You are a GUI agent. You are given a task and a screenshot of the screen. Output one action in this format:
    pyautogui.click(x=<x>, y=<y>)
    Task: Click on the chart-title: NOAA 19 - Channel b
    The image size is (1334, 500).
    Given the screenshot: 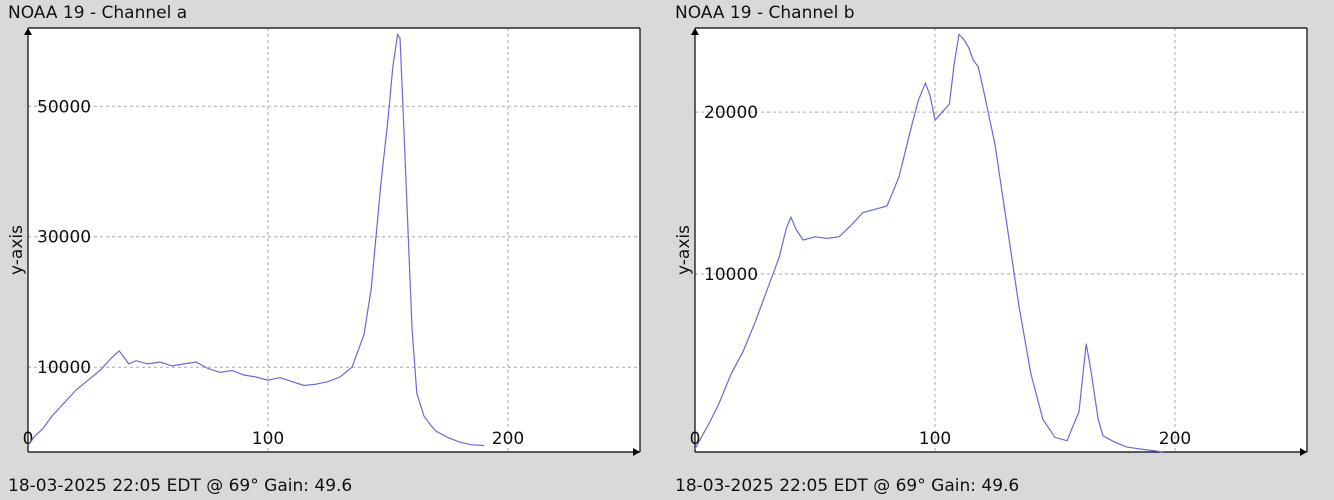 What is the action you would take?
    pyautogui.click(x=765, y=13)
    